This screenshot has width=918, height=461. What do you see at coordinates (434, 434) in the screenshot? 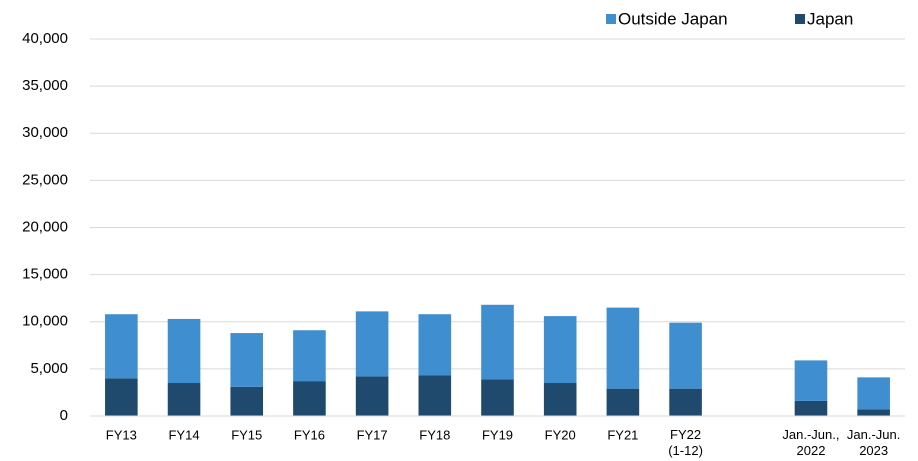
I see `x-tick-label: FY18` at bounding box center [434, 434].